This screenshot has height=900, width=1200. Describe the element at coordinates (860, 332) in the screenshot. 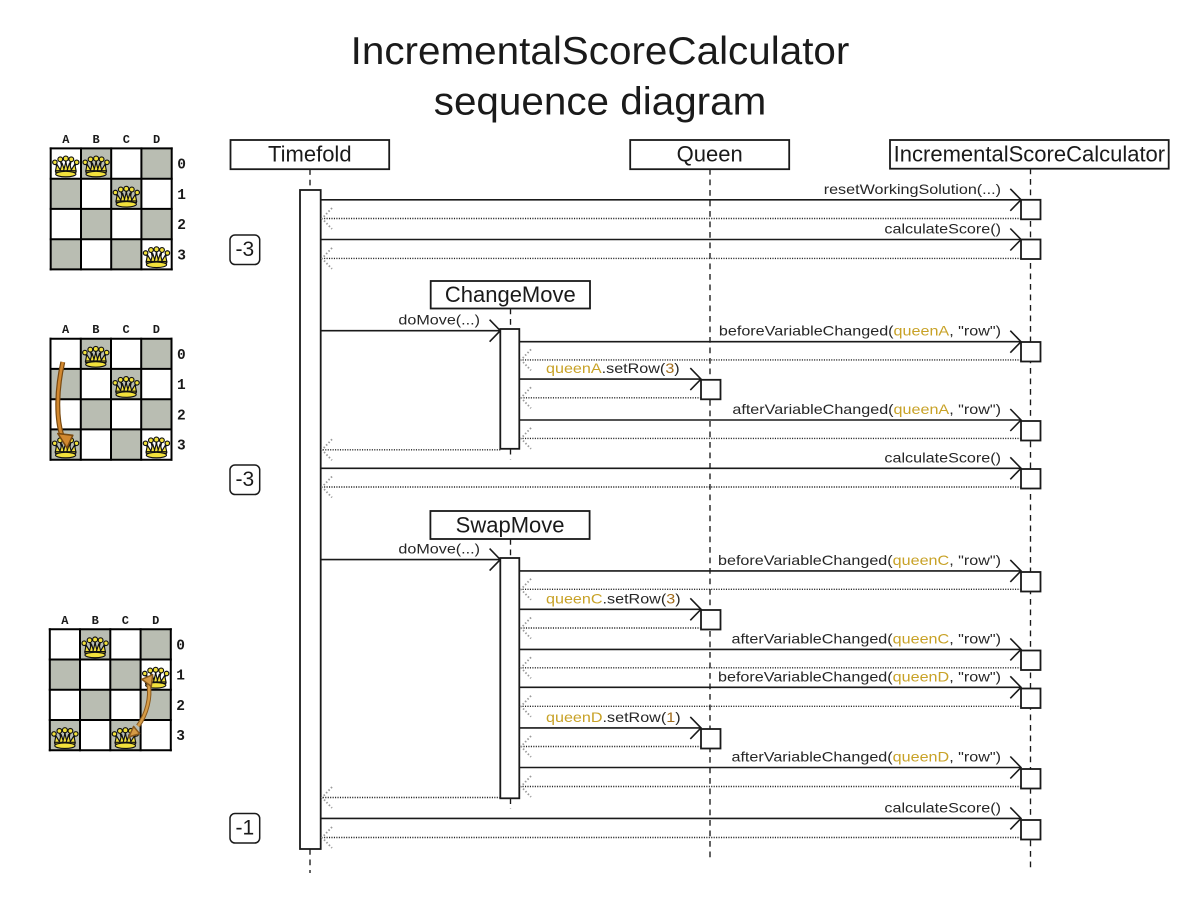

I see `svg-text:beforeVariableChanged(queenA,: beforeVariableChanged(queenA, "row")` at that location.